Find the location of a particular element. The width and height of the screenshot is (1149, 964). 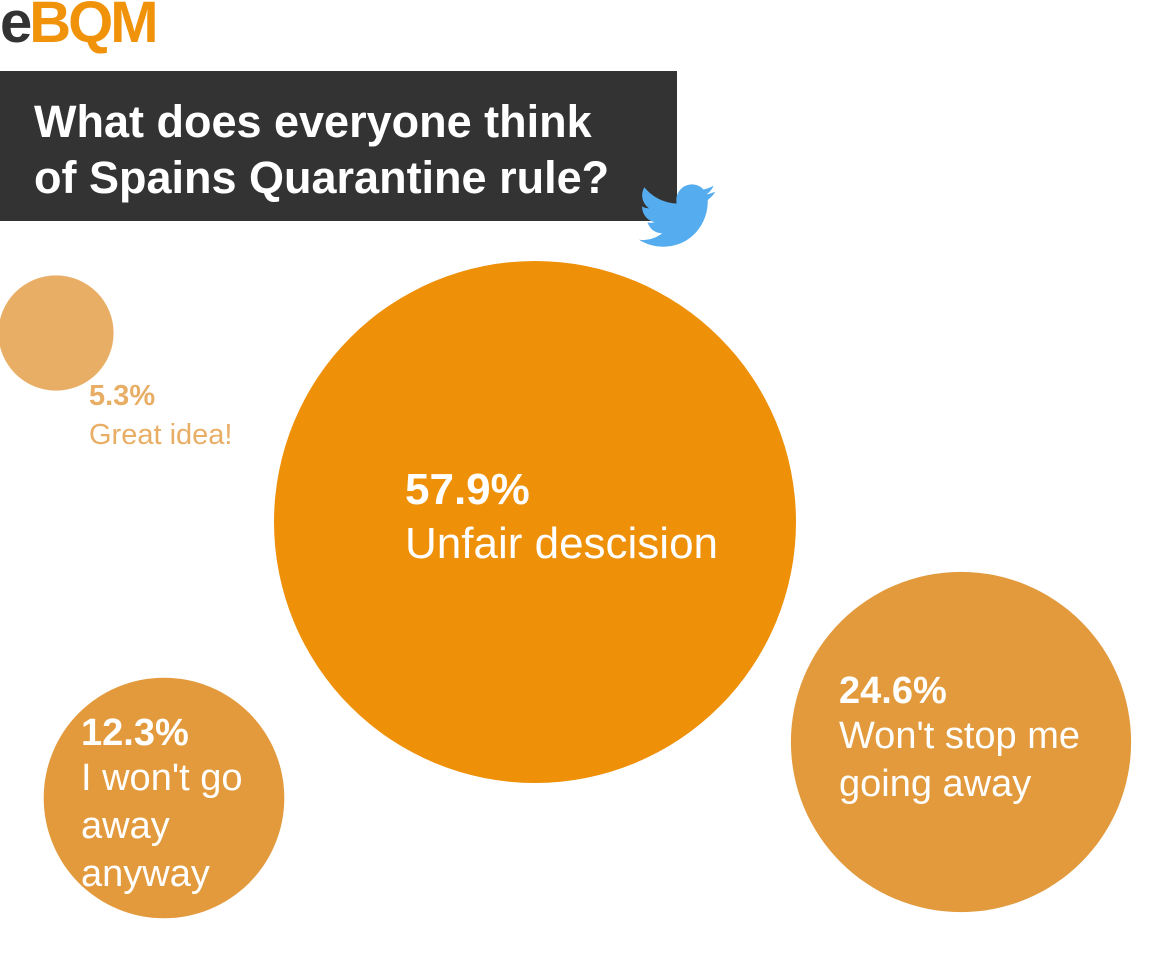

label-great-idea: 5.3% Great idea! is located at coordinates (160, 416).